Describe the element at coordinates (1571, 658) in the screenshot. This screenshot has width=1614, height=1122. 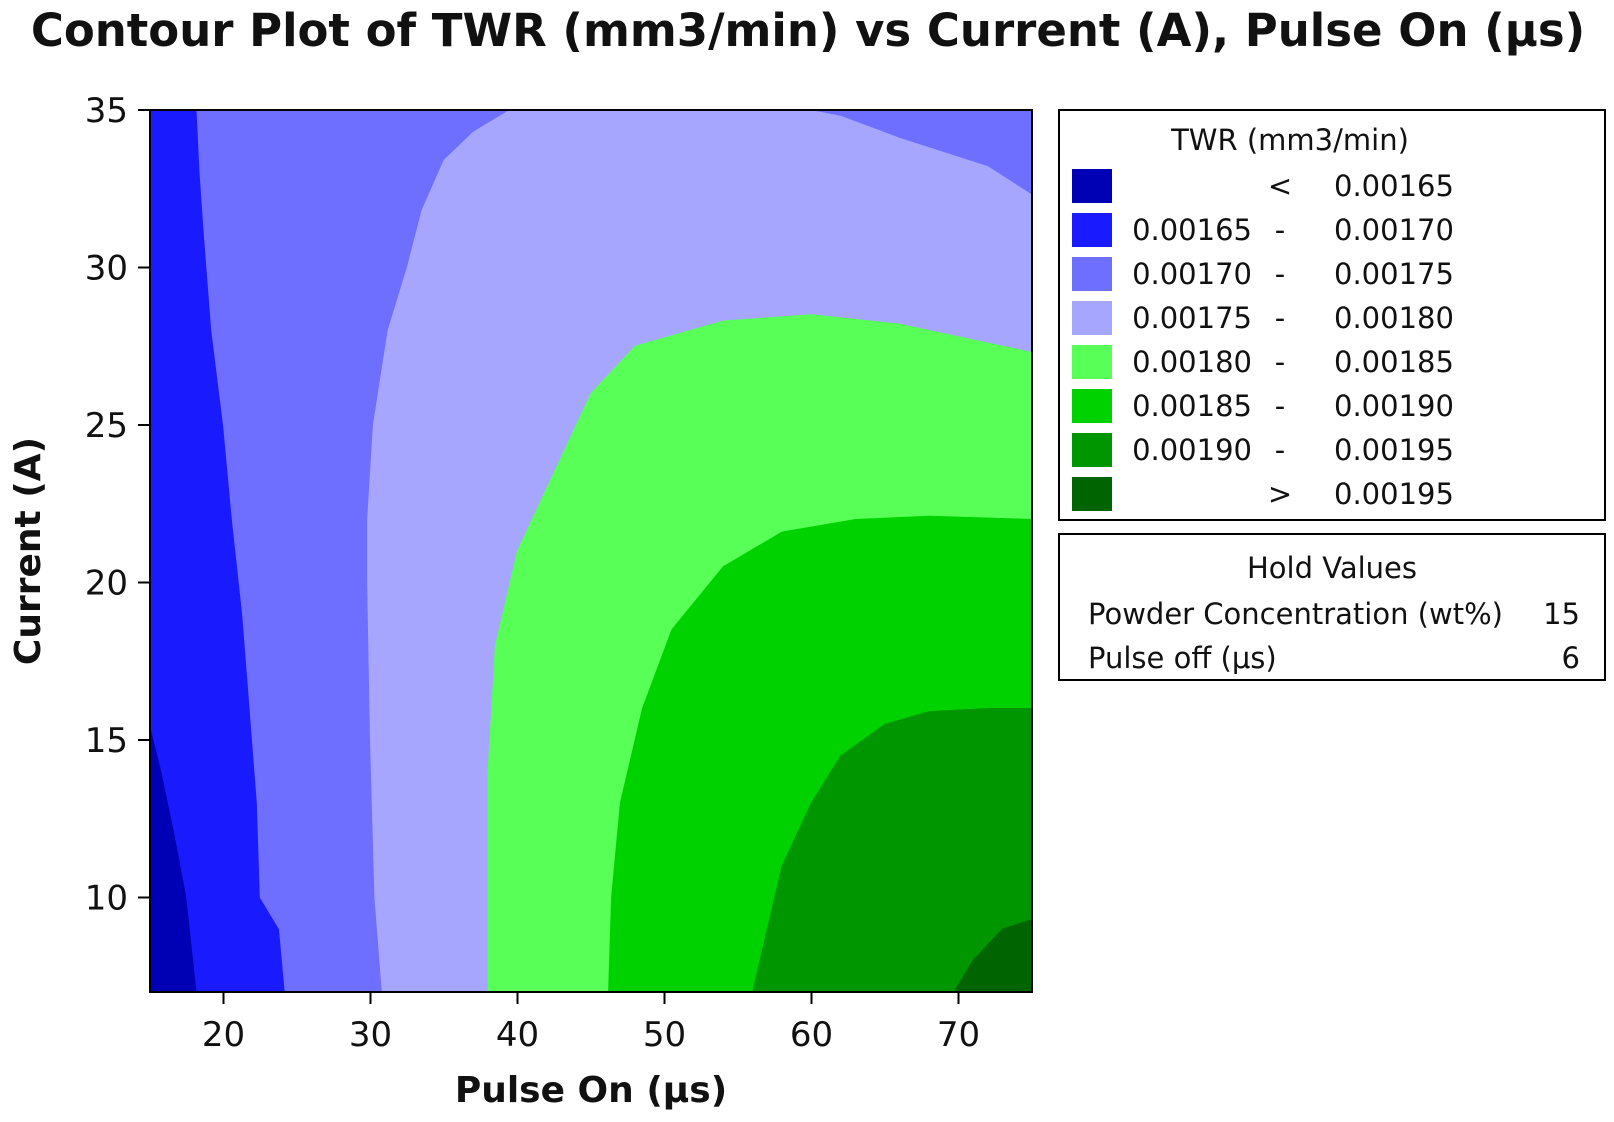
I see `hold-value-number: 6` at that location.